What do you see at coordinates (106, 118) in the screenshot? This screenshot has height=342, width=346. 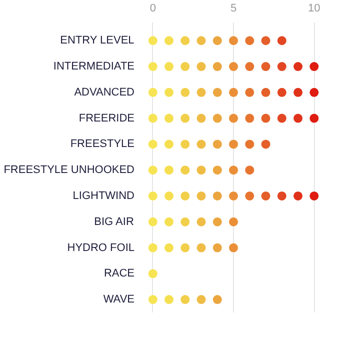 I see `y-tick-label: FREERIDE` at bounding box center [106, 118].